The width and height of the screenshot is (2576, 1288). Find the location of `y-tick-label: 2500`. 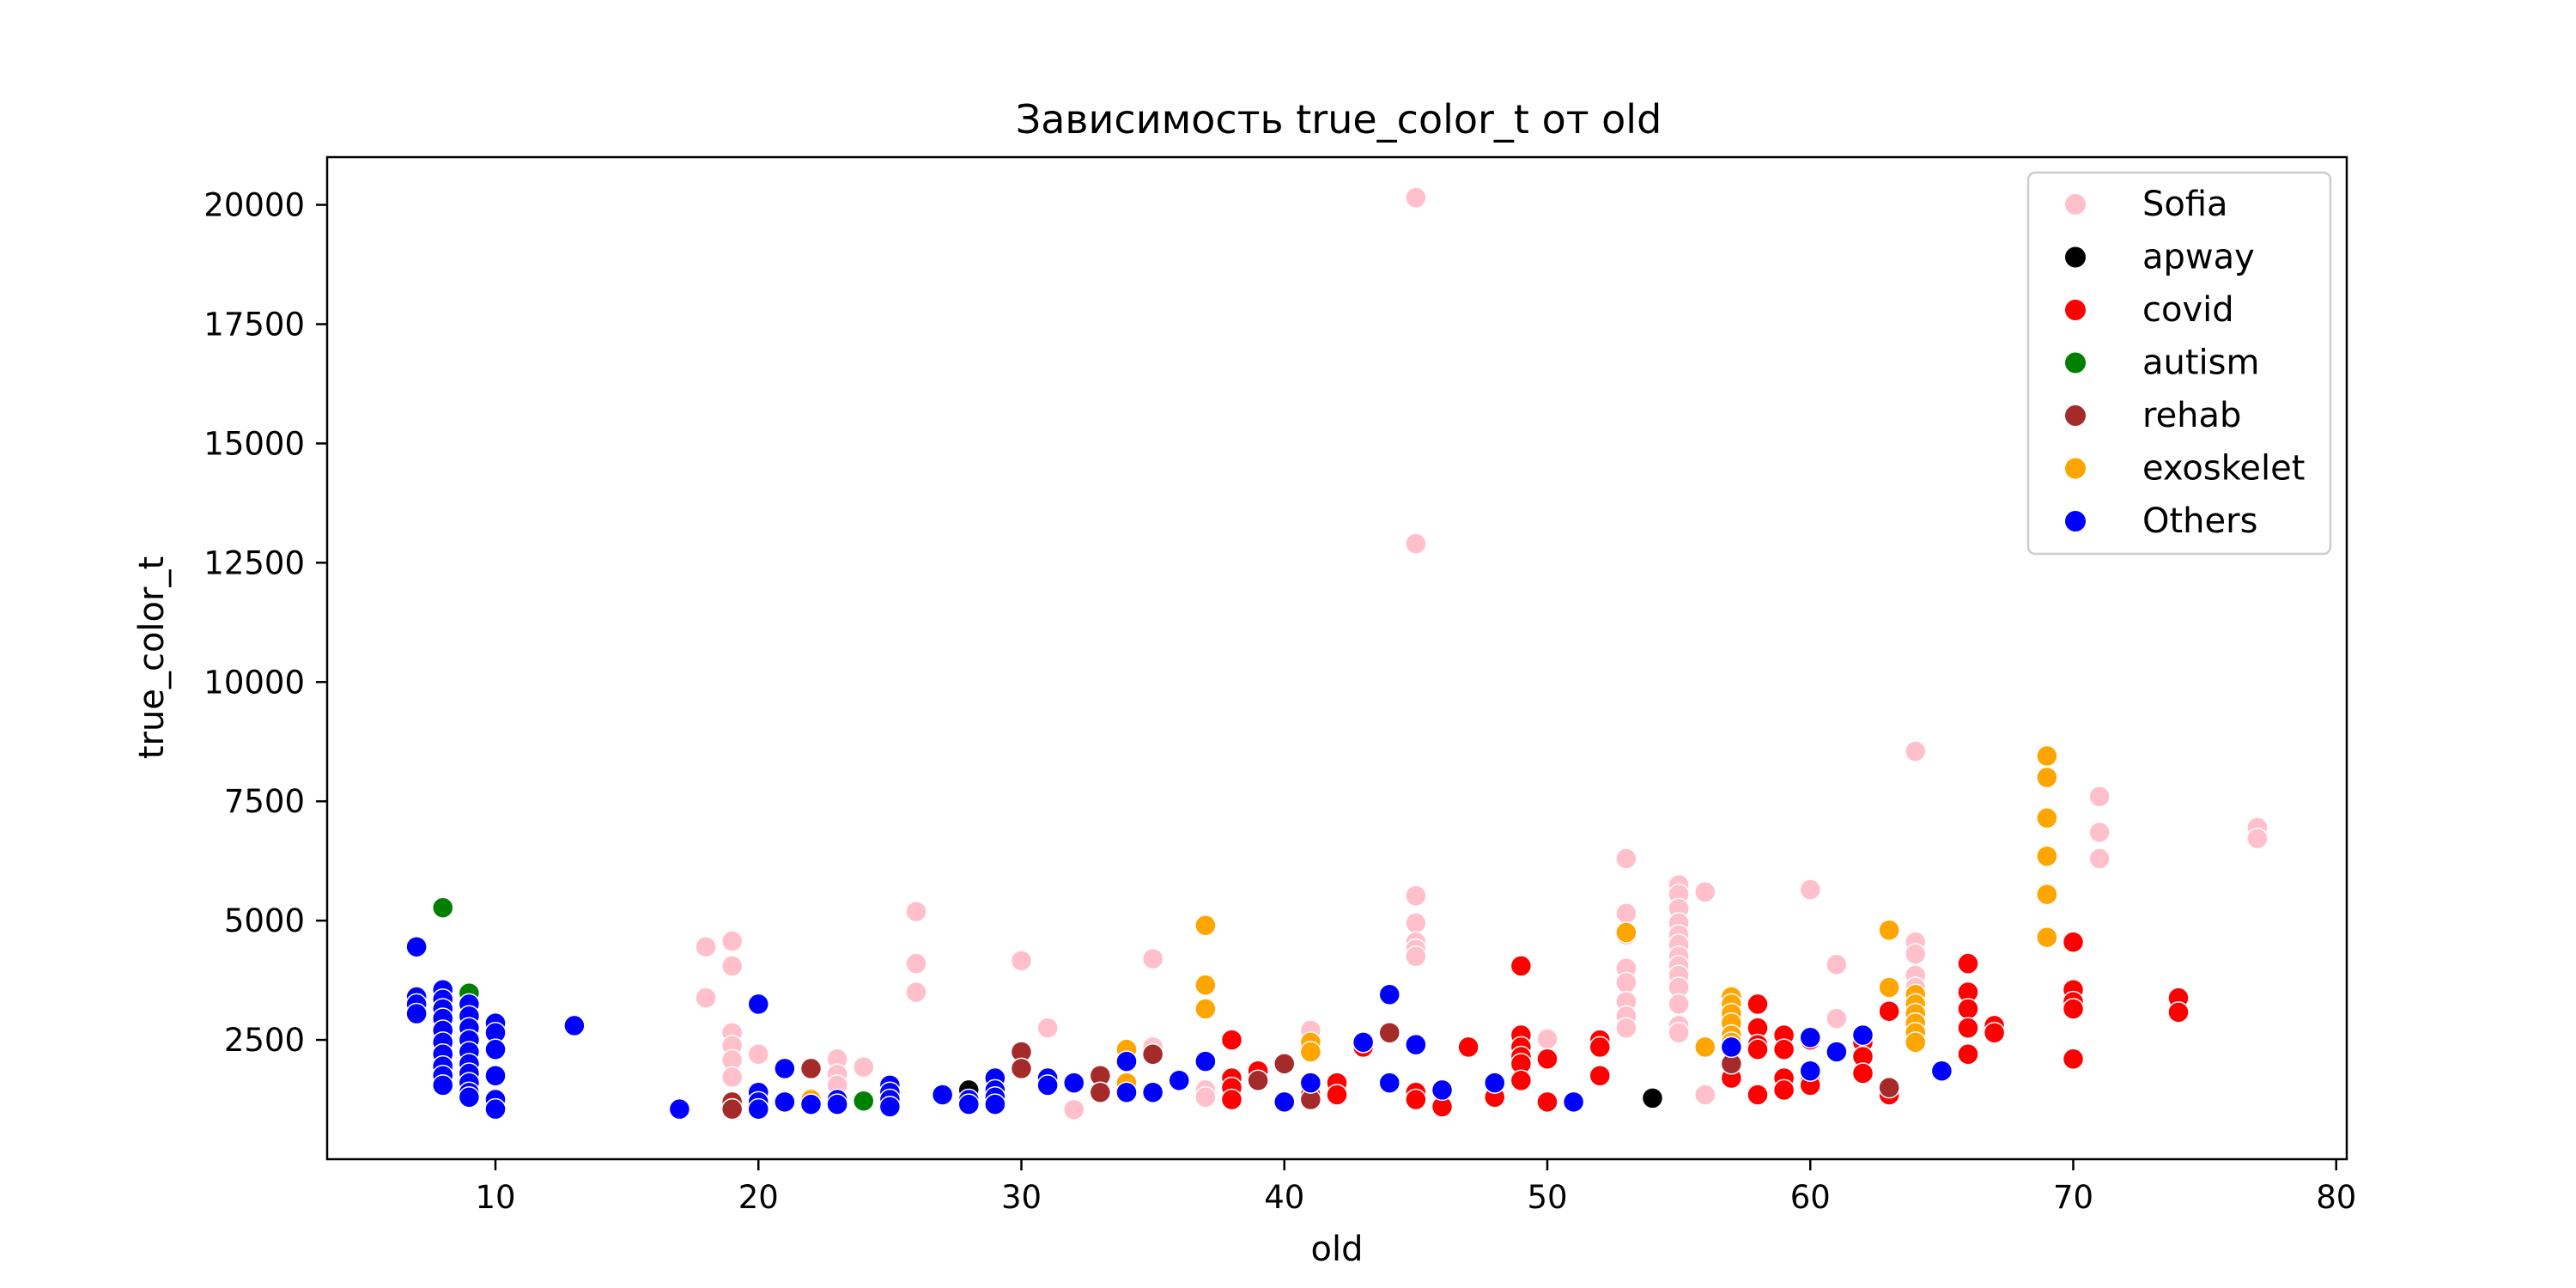

y-tick-label: 2500 is located at coordinates (264, 1041).